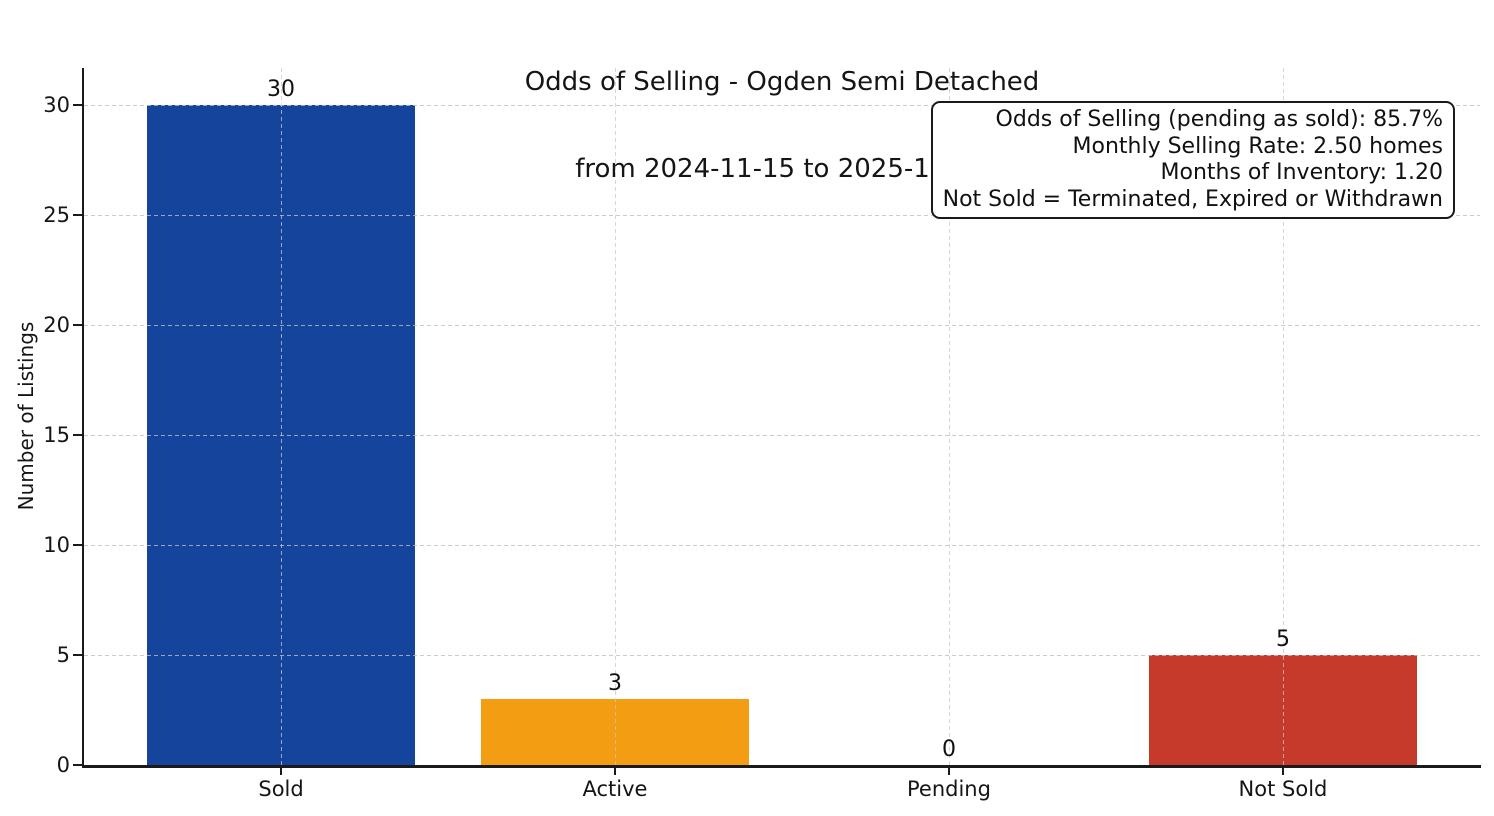  I want to click on x-tick-label: Not Sold, so click(1283, 789).